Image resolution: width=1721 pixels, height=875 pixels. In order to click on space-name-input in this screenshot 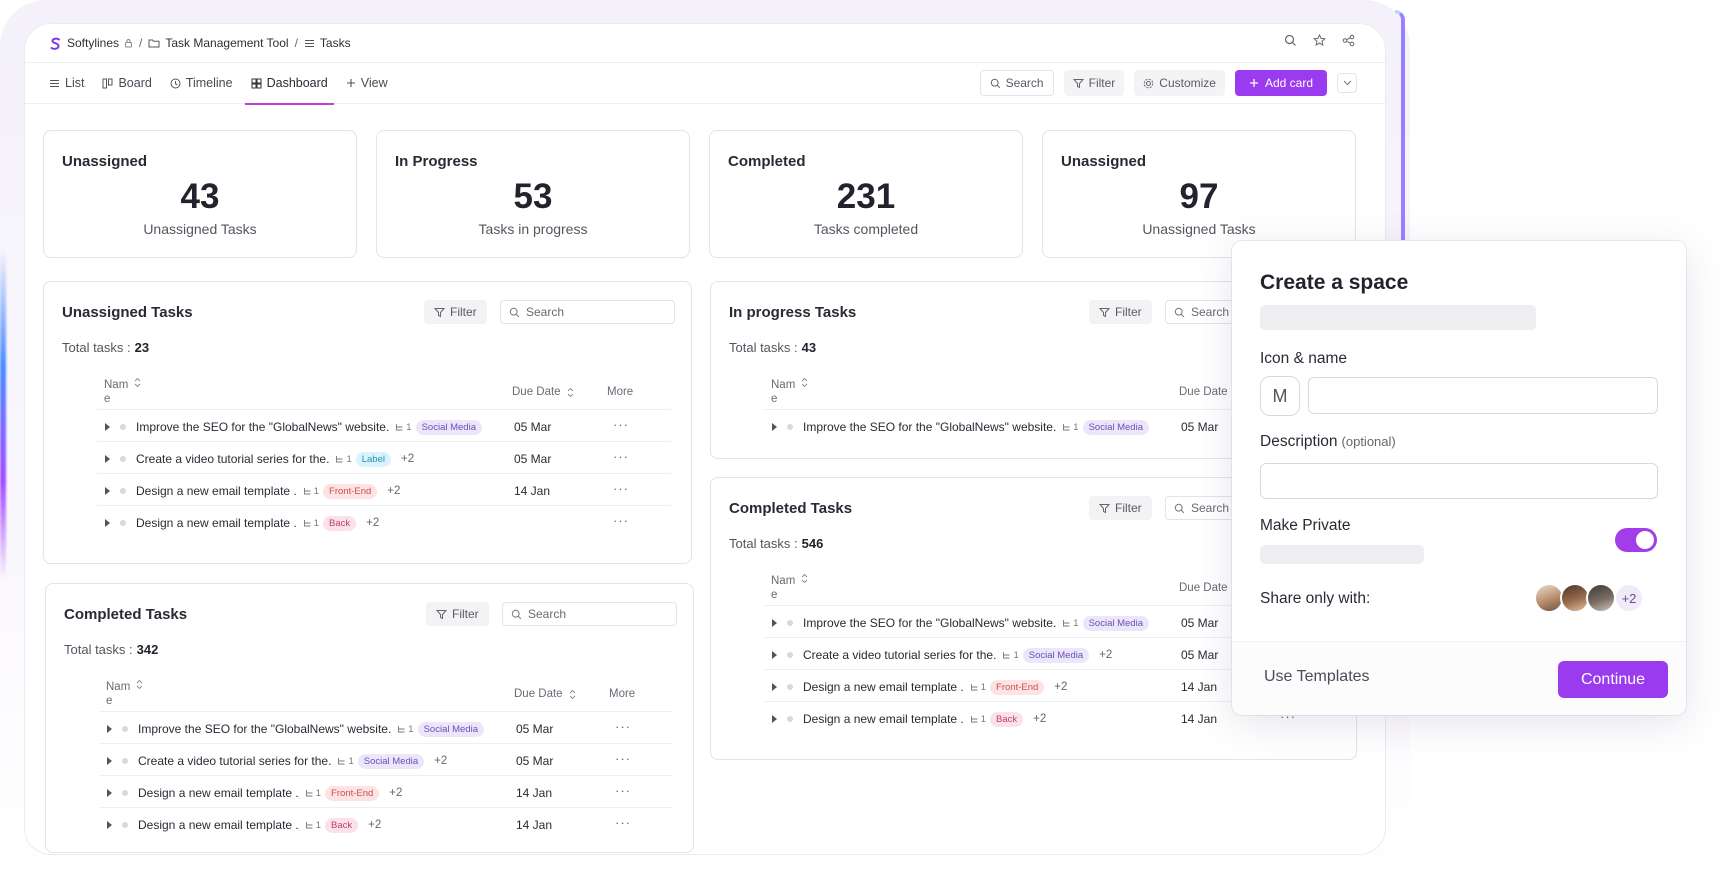, I will do `click(1483, 395)`.